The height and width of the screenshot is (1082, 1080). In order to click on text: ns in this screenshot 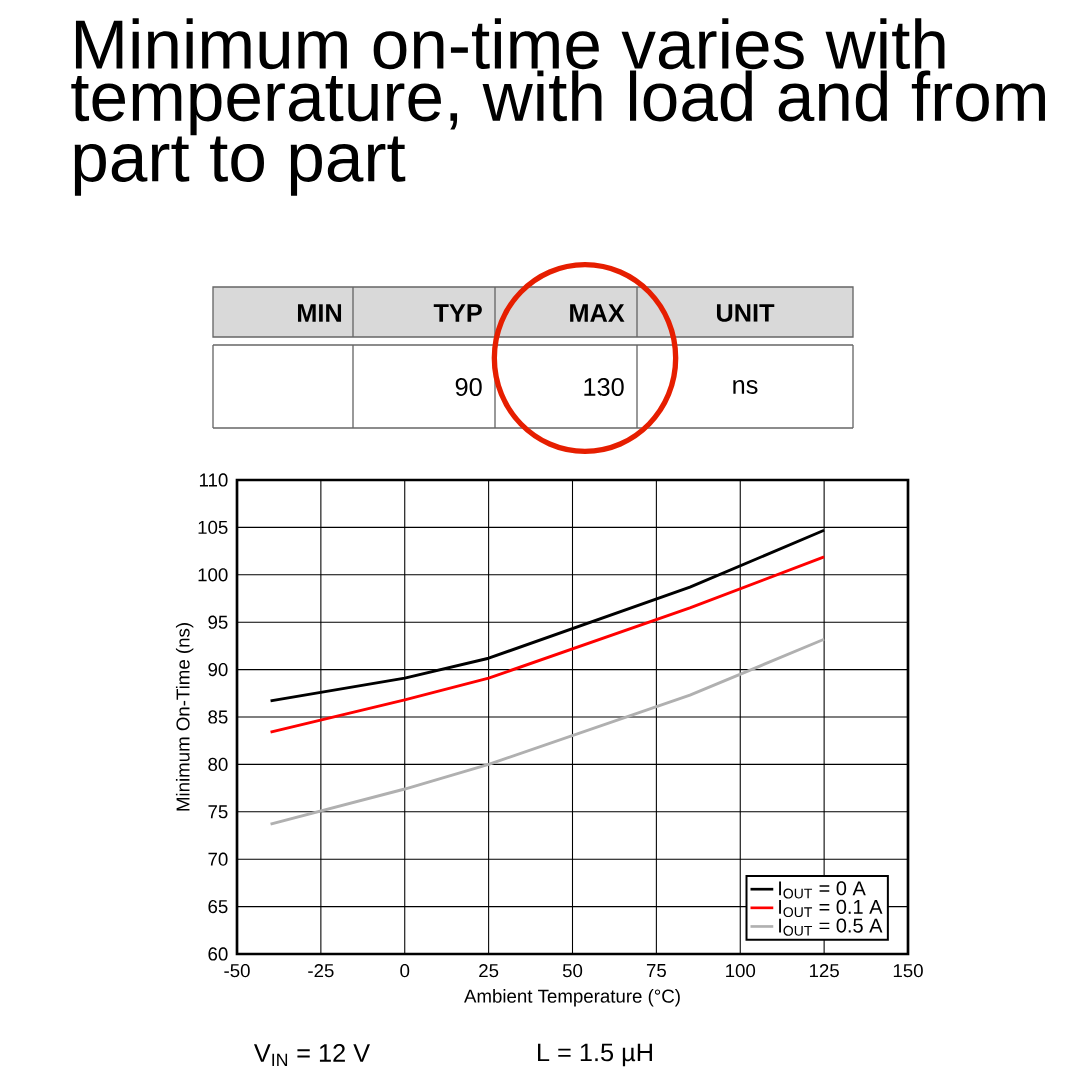, I will do `click(745, 387)`.